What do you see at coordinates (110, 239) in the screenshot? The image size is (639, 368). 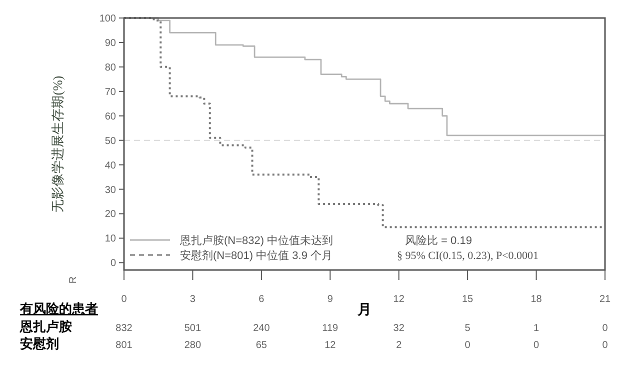 I see `y-tick-label: 10` at bounding box center [110, 239].